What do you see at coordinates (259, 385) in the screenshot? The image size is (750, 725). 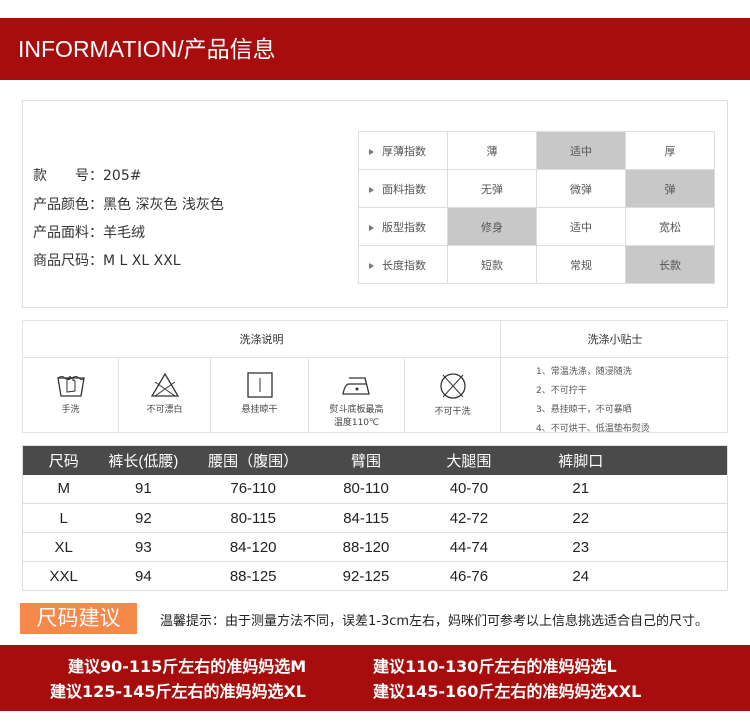 I see `hang-dry-icon` at bounding box center [259, 385].